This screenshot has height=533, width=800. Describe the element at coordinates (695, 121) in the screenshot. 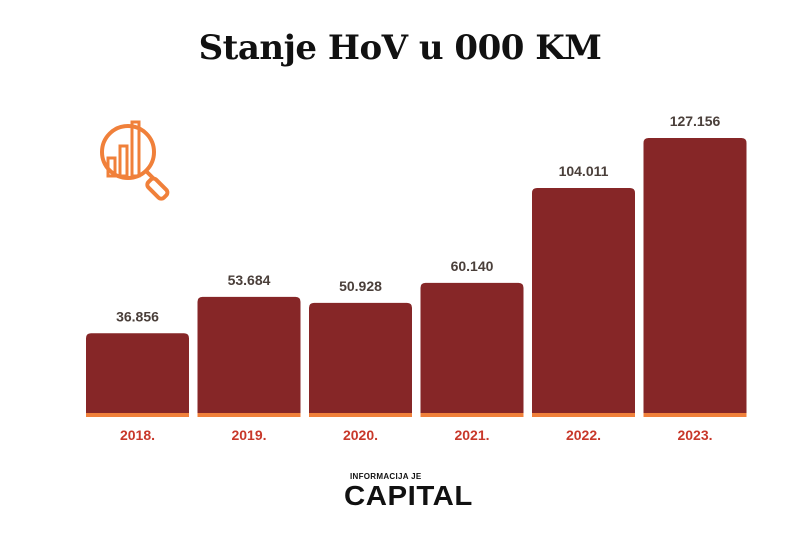

I see `value-label: 127.156` at that location.